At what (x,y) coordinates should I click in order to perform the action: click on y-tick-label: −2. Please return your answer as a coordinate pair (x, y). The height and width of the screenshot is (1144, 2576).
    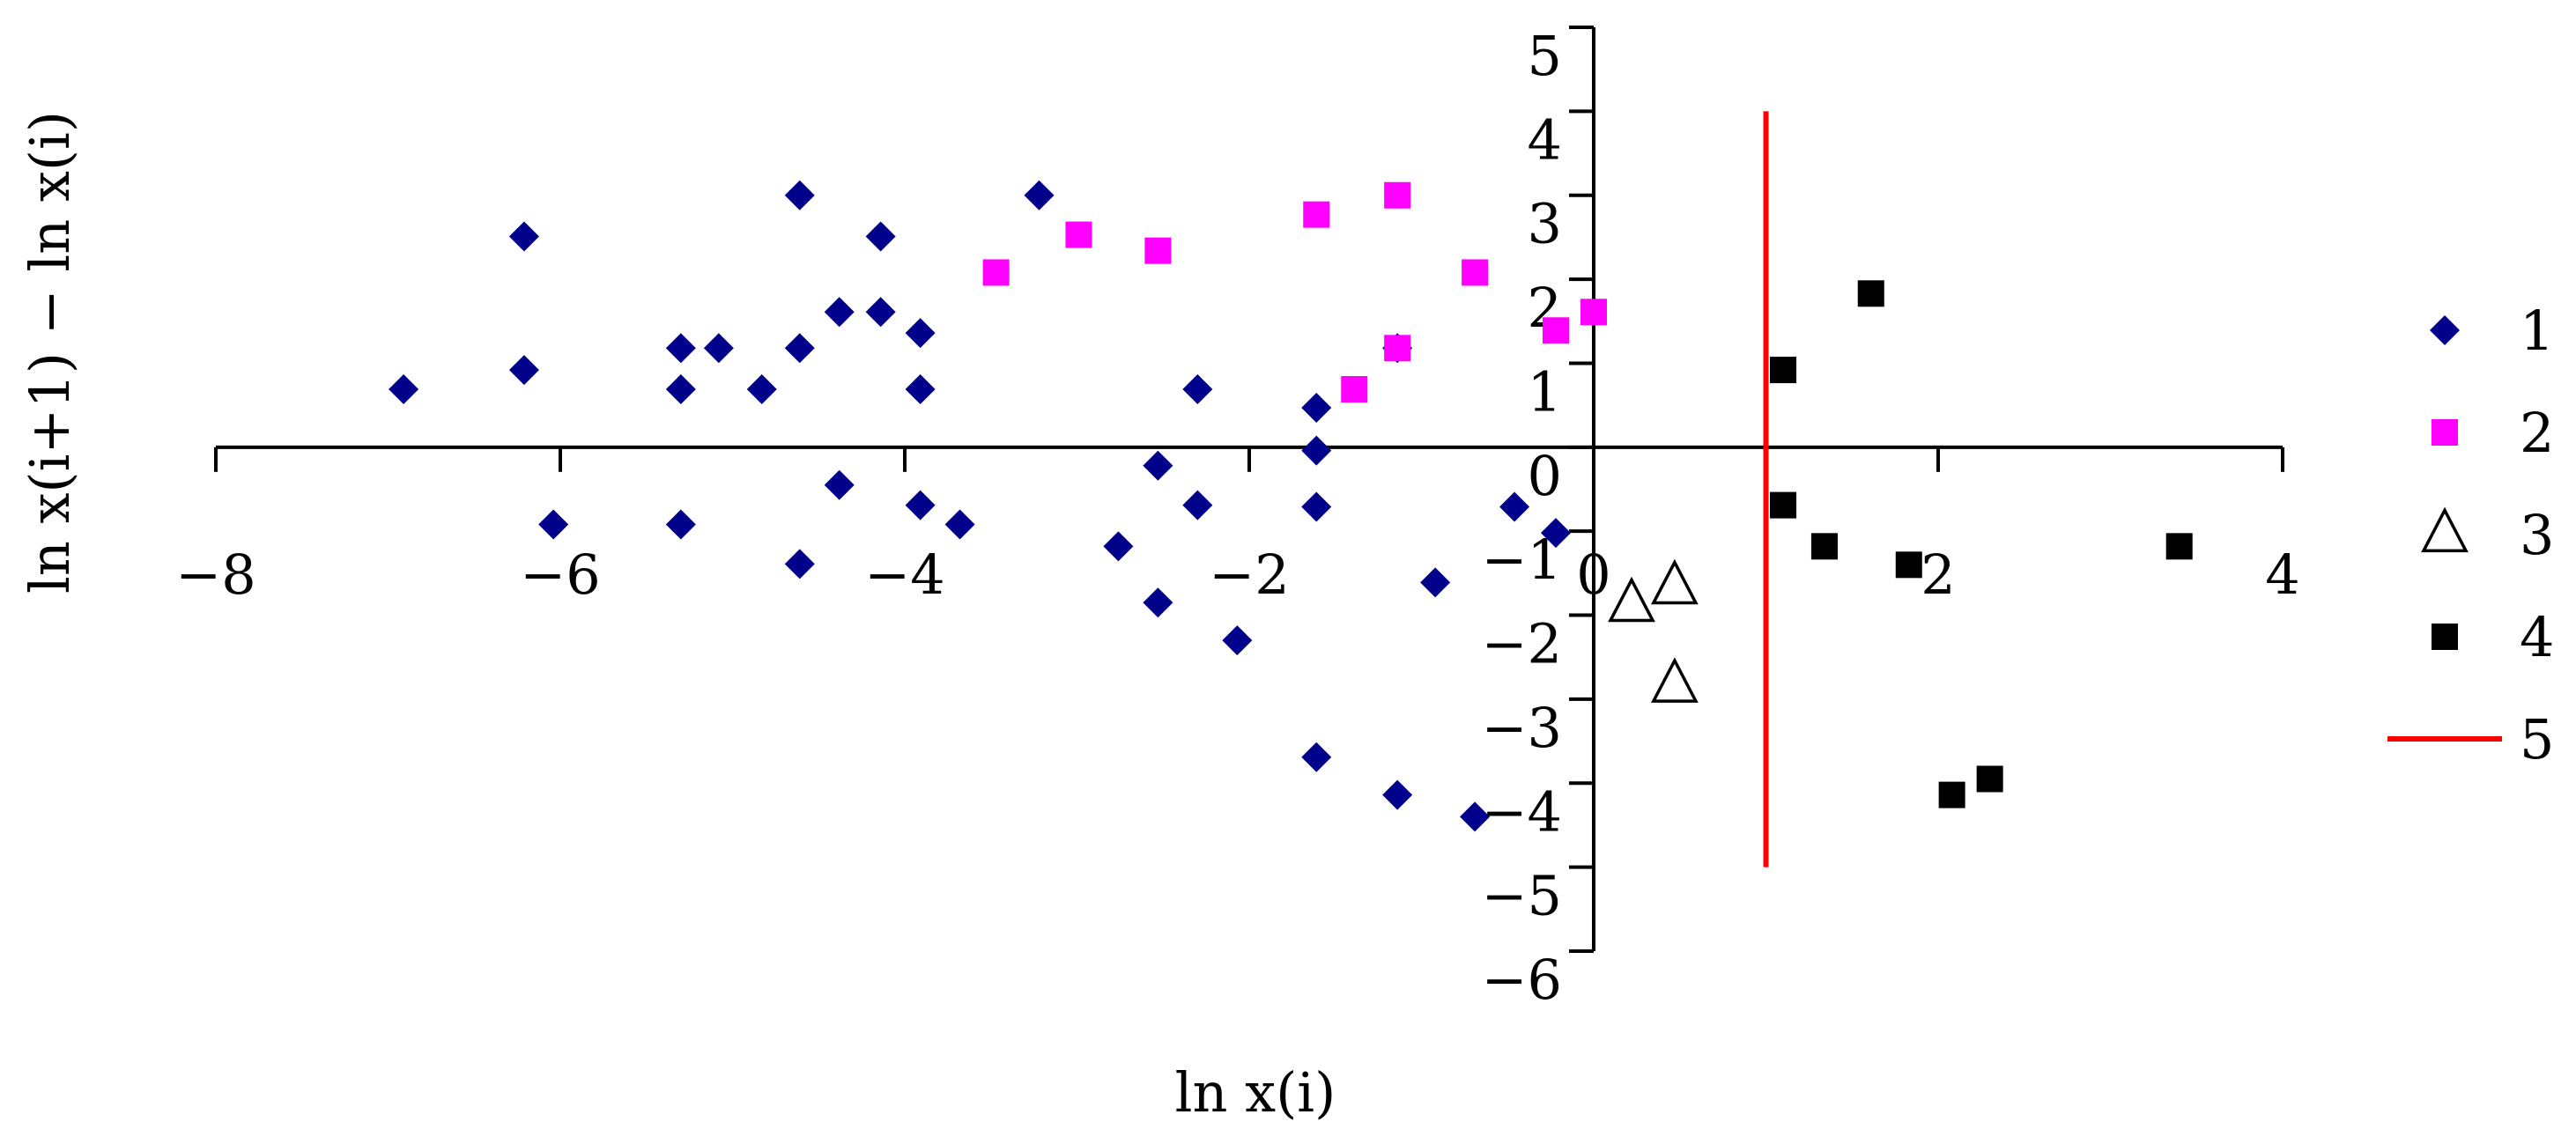
    Looking at the image, I should click on (1522, 644).